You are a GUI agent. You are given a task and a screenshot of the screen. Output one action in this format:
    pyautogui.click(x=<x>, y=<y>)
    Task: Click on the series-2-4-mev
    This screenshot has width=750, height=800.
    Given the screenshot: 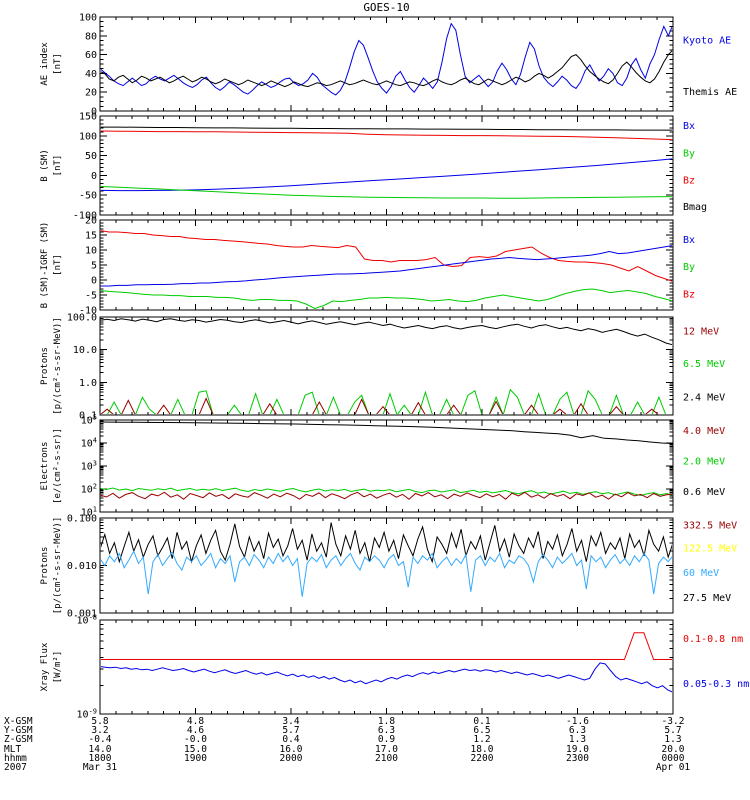 What is the action you would take?
    pyautogui.click(x=386, y=332)
    